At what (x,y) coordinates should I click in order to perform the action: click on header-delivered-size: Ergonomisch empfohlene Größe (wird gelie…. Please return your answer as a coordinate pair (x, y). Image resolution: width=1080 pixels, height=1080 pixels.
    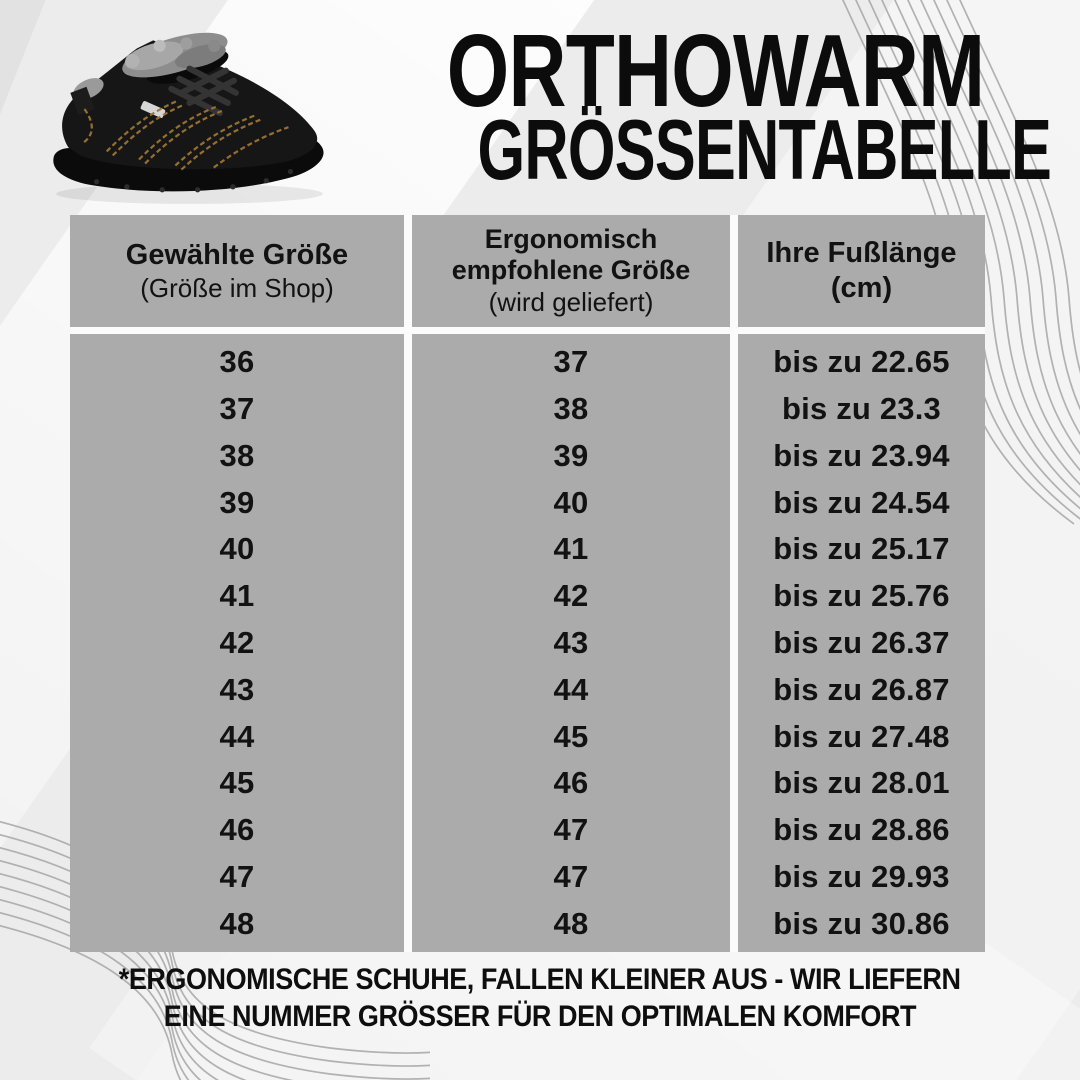
    Looking at the image, I should click on (571, 271).